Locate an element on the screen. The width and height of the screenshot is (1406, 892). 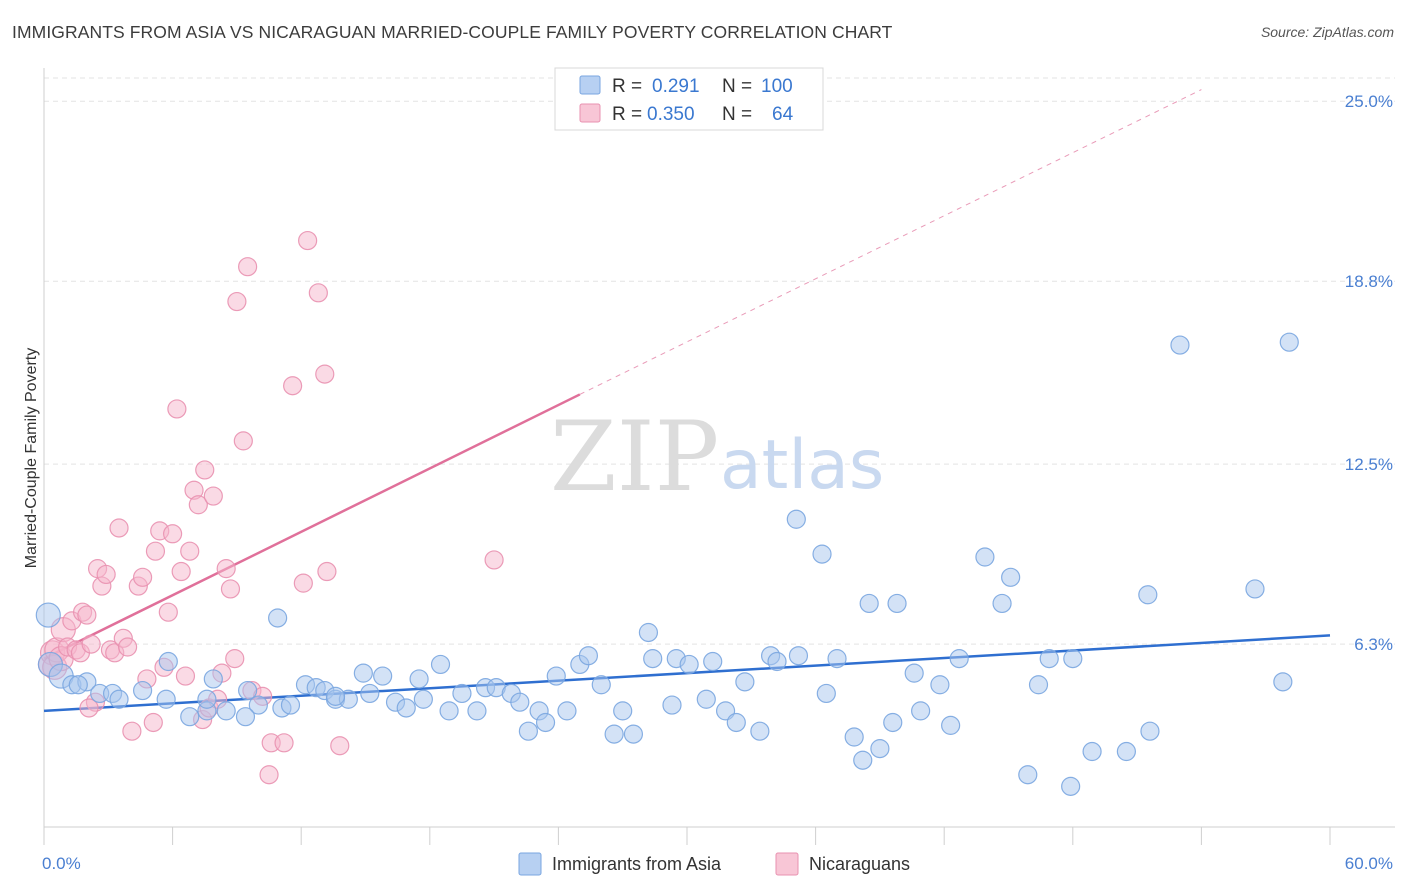
legend-swatch-nica is located at coordinates (590, 113).